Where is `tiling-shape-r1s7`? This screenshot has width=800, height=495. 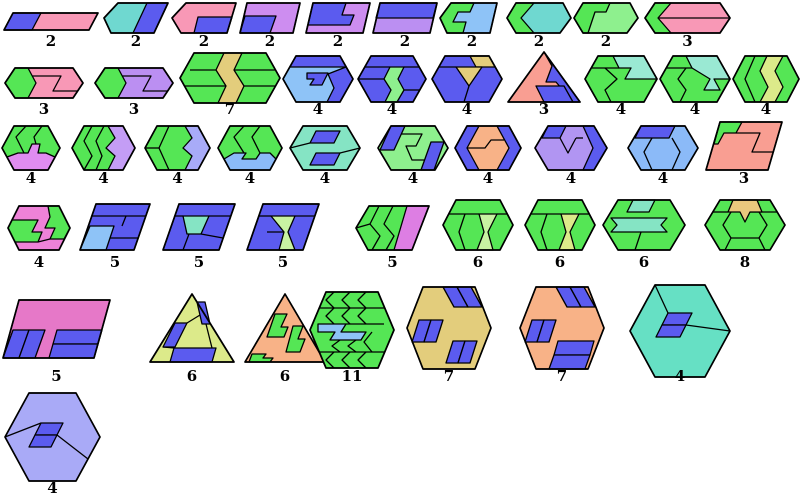
tiling-shape-r1s7 is located at coordinates (471, 18).